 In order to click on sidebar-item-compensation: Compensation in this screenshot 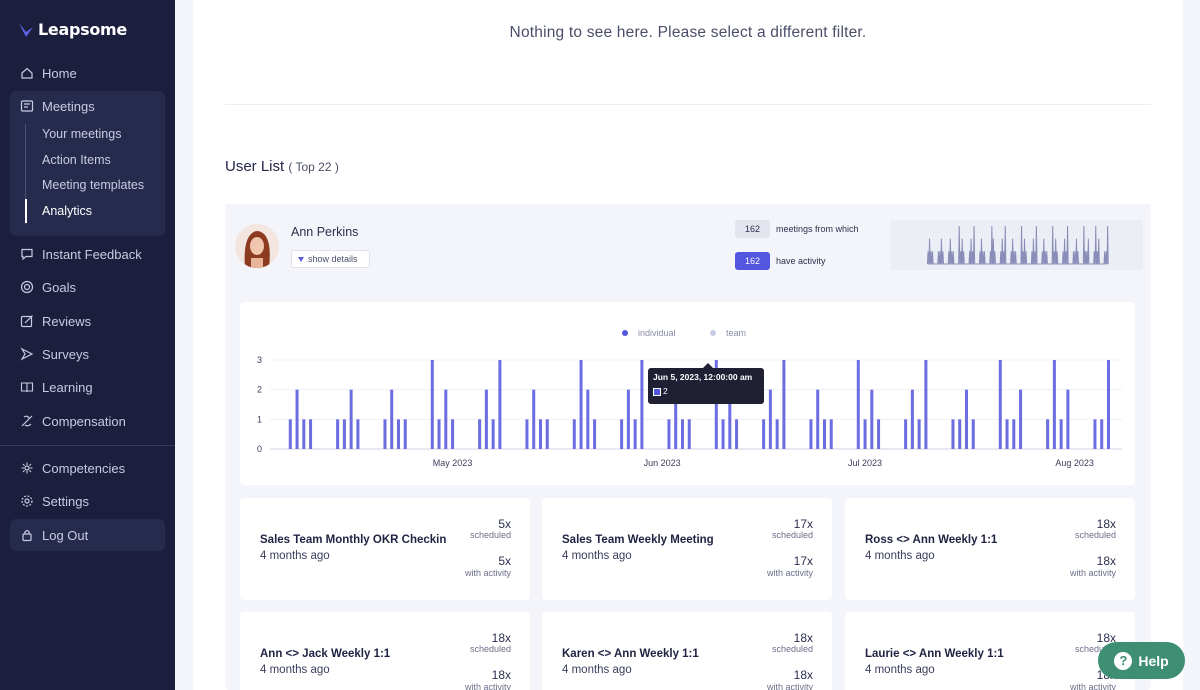, I will do `click(87, 421)`.